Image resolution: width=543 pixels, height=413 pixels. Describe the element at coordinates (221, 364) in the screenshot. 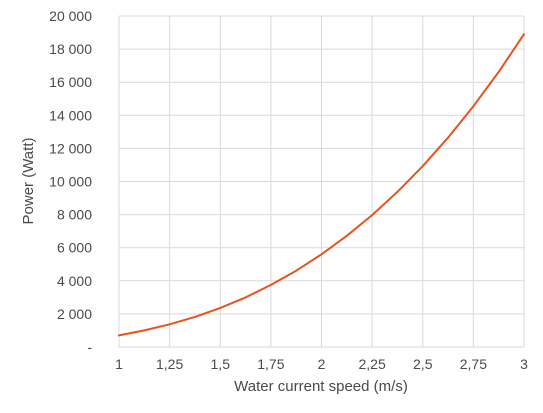

I see `x-tick-label: 1,5` at that location.